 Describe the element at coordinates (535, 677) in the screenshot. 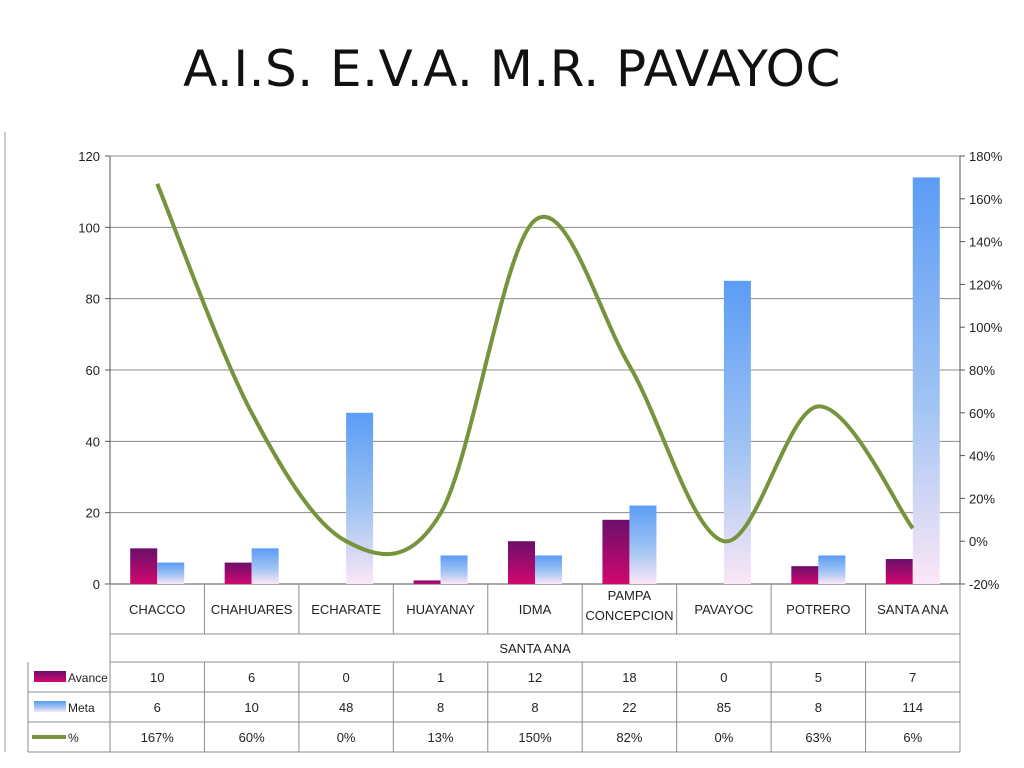

I see `data-label: 12` at that location.